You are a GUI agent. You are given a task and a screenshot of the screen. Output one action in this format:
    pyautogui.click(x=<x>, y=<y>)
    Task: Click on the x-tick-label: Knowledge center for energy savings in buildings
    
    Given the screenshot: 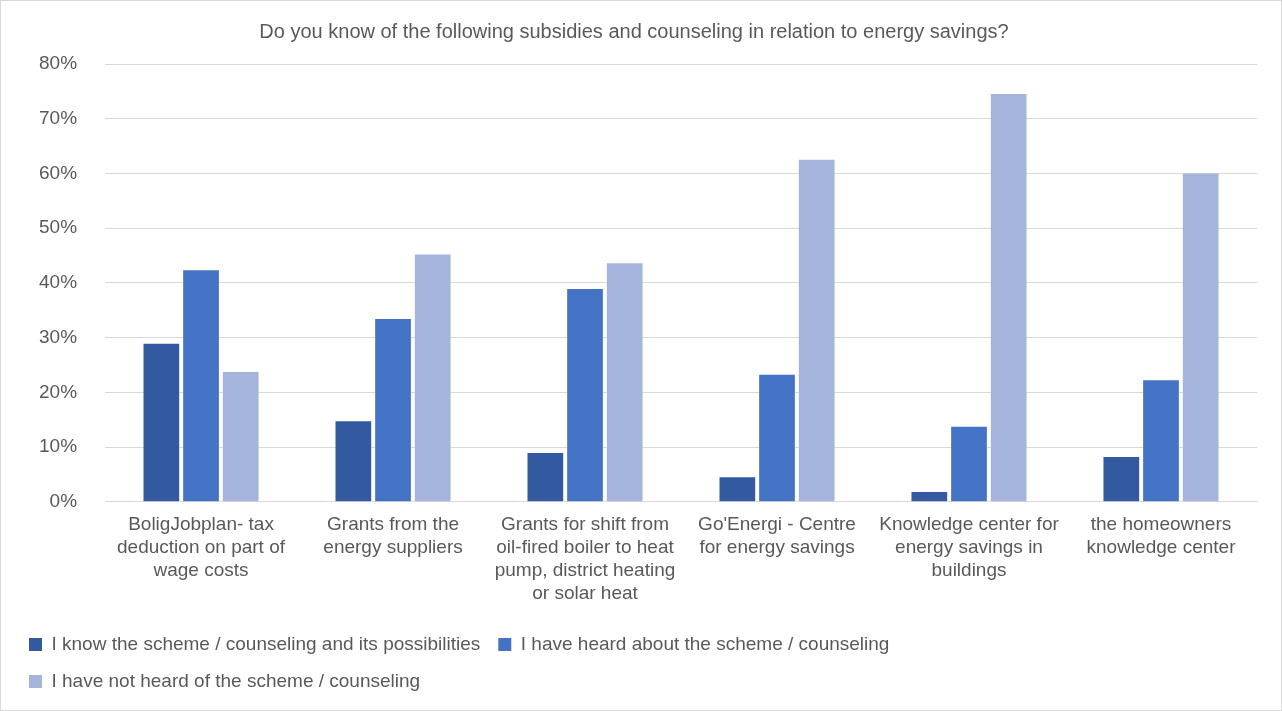 What is the action you would take?
    pyautogui.click(x=969, y=547)
    